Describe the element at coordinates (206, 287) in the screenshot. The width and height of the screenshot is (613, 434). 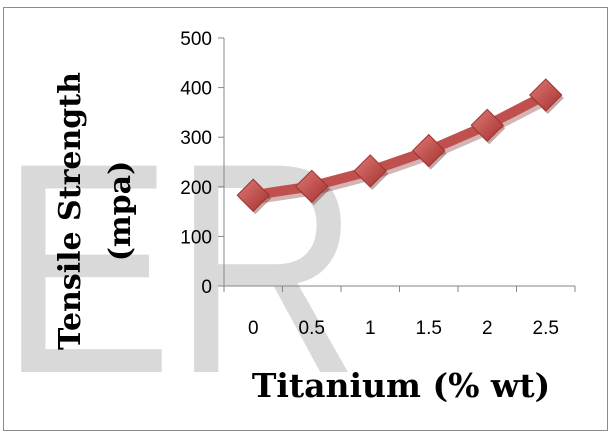
I see `y-tick-label: 0` at that location.